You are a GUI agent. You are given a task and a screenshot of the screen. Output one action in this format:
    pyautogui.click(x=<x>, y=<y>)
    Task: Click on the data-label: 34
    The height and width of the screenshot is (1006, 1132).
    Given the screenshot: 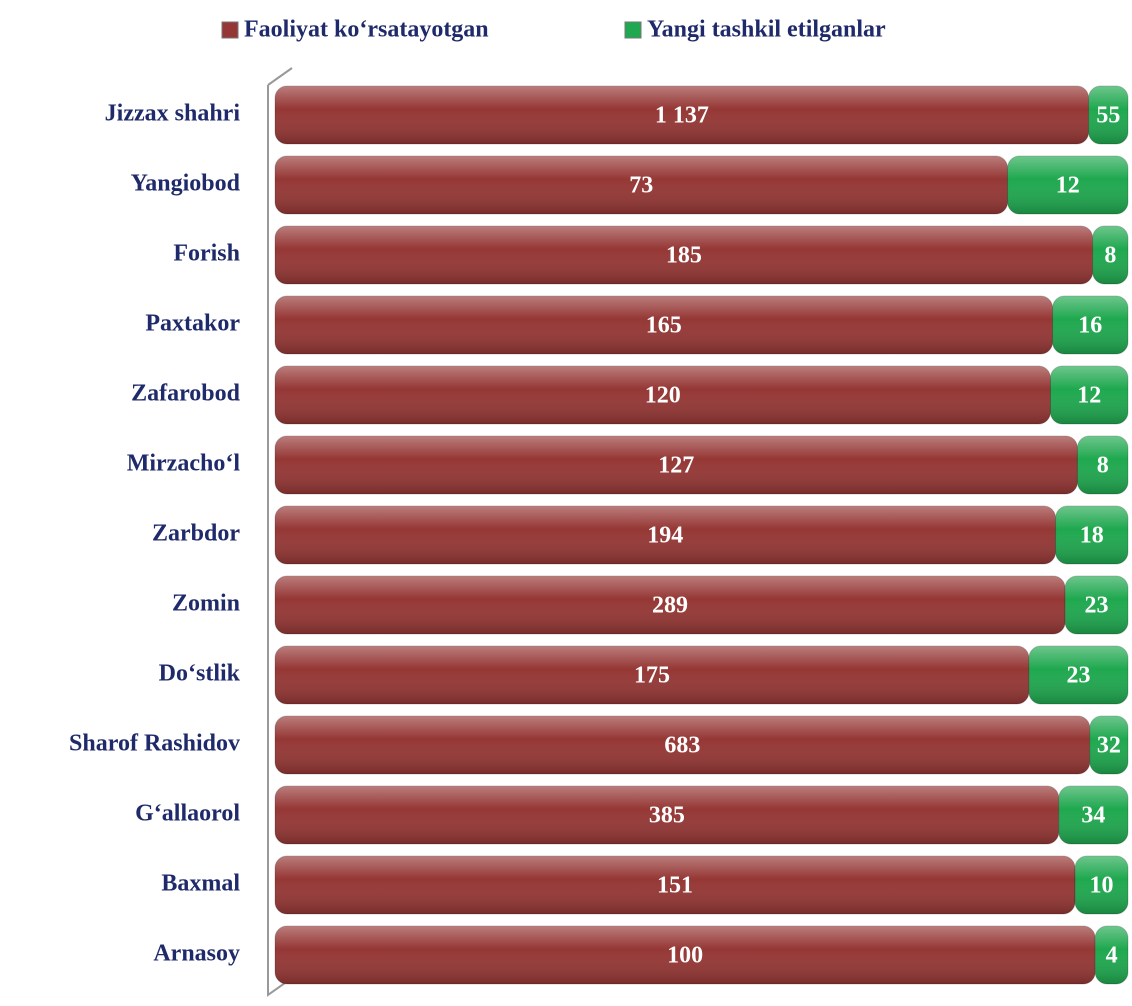 What is the action you would take?
    pyautogui.click(x=1093, y=816)
    